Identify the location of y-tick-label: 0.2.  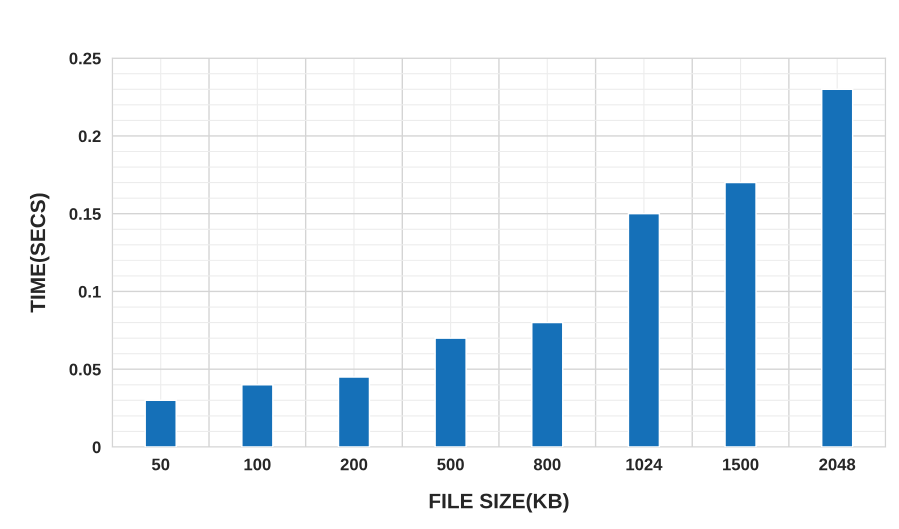
(89, 136).